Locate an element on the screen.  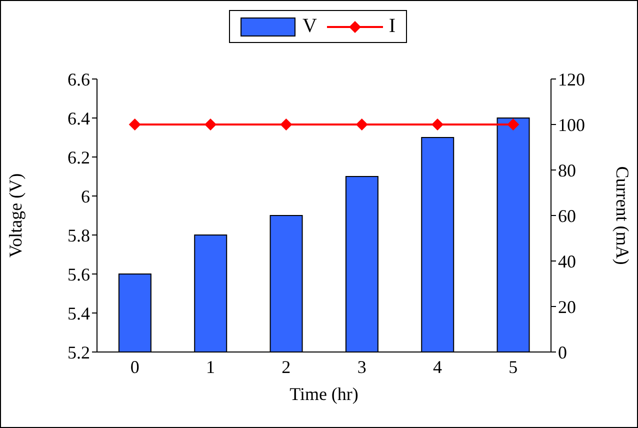
y2-tick-label: 40 is located at coordinates (567, 261).